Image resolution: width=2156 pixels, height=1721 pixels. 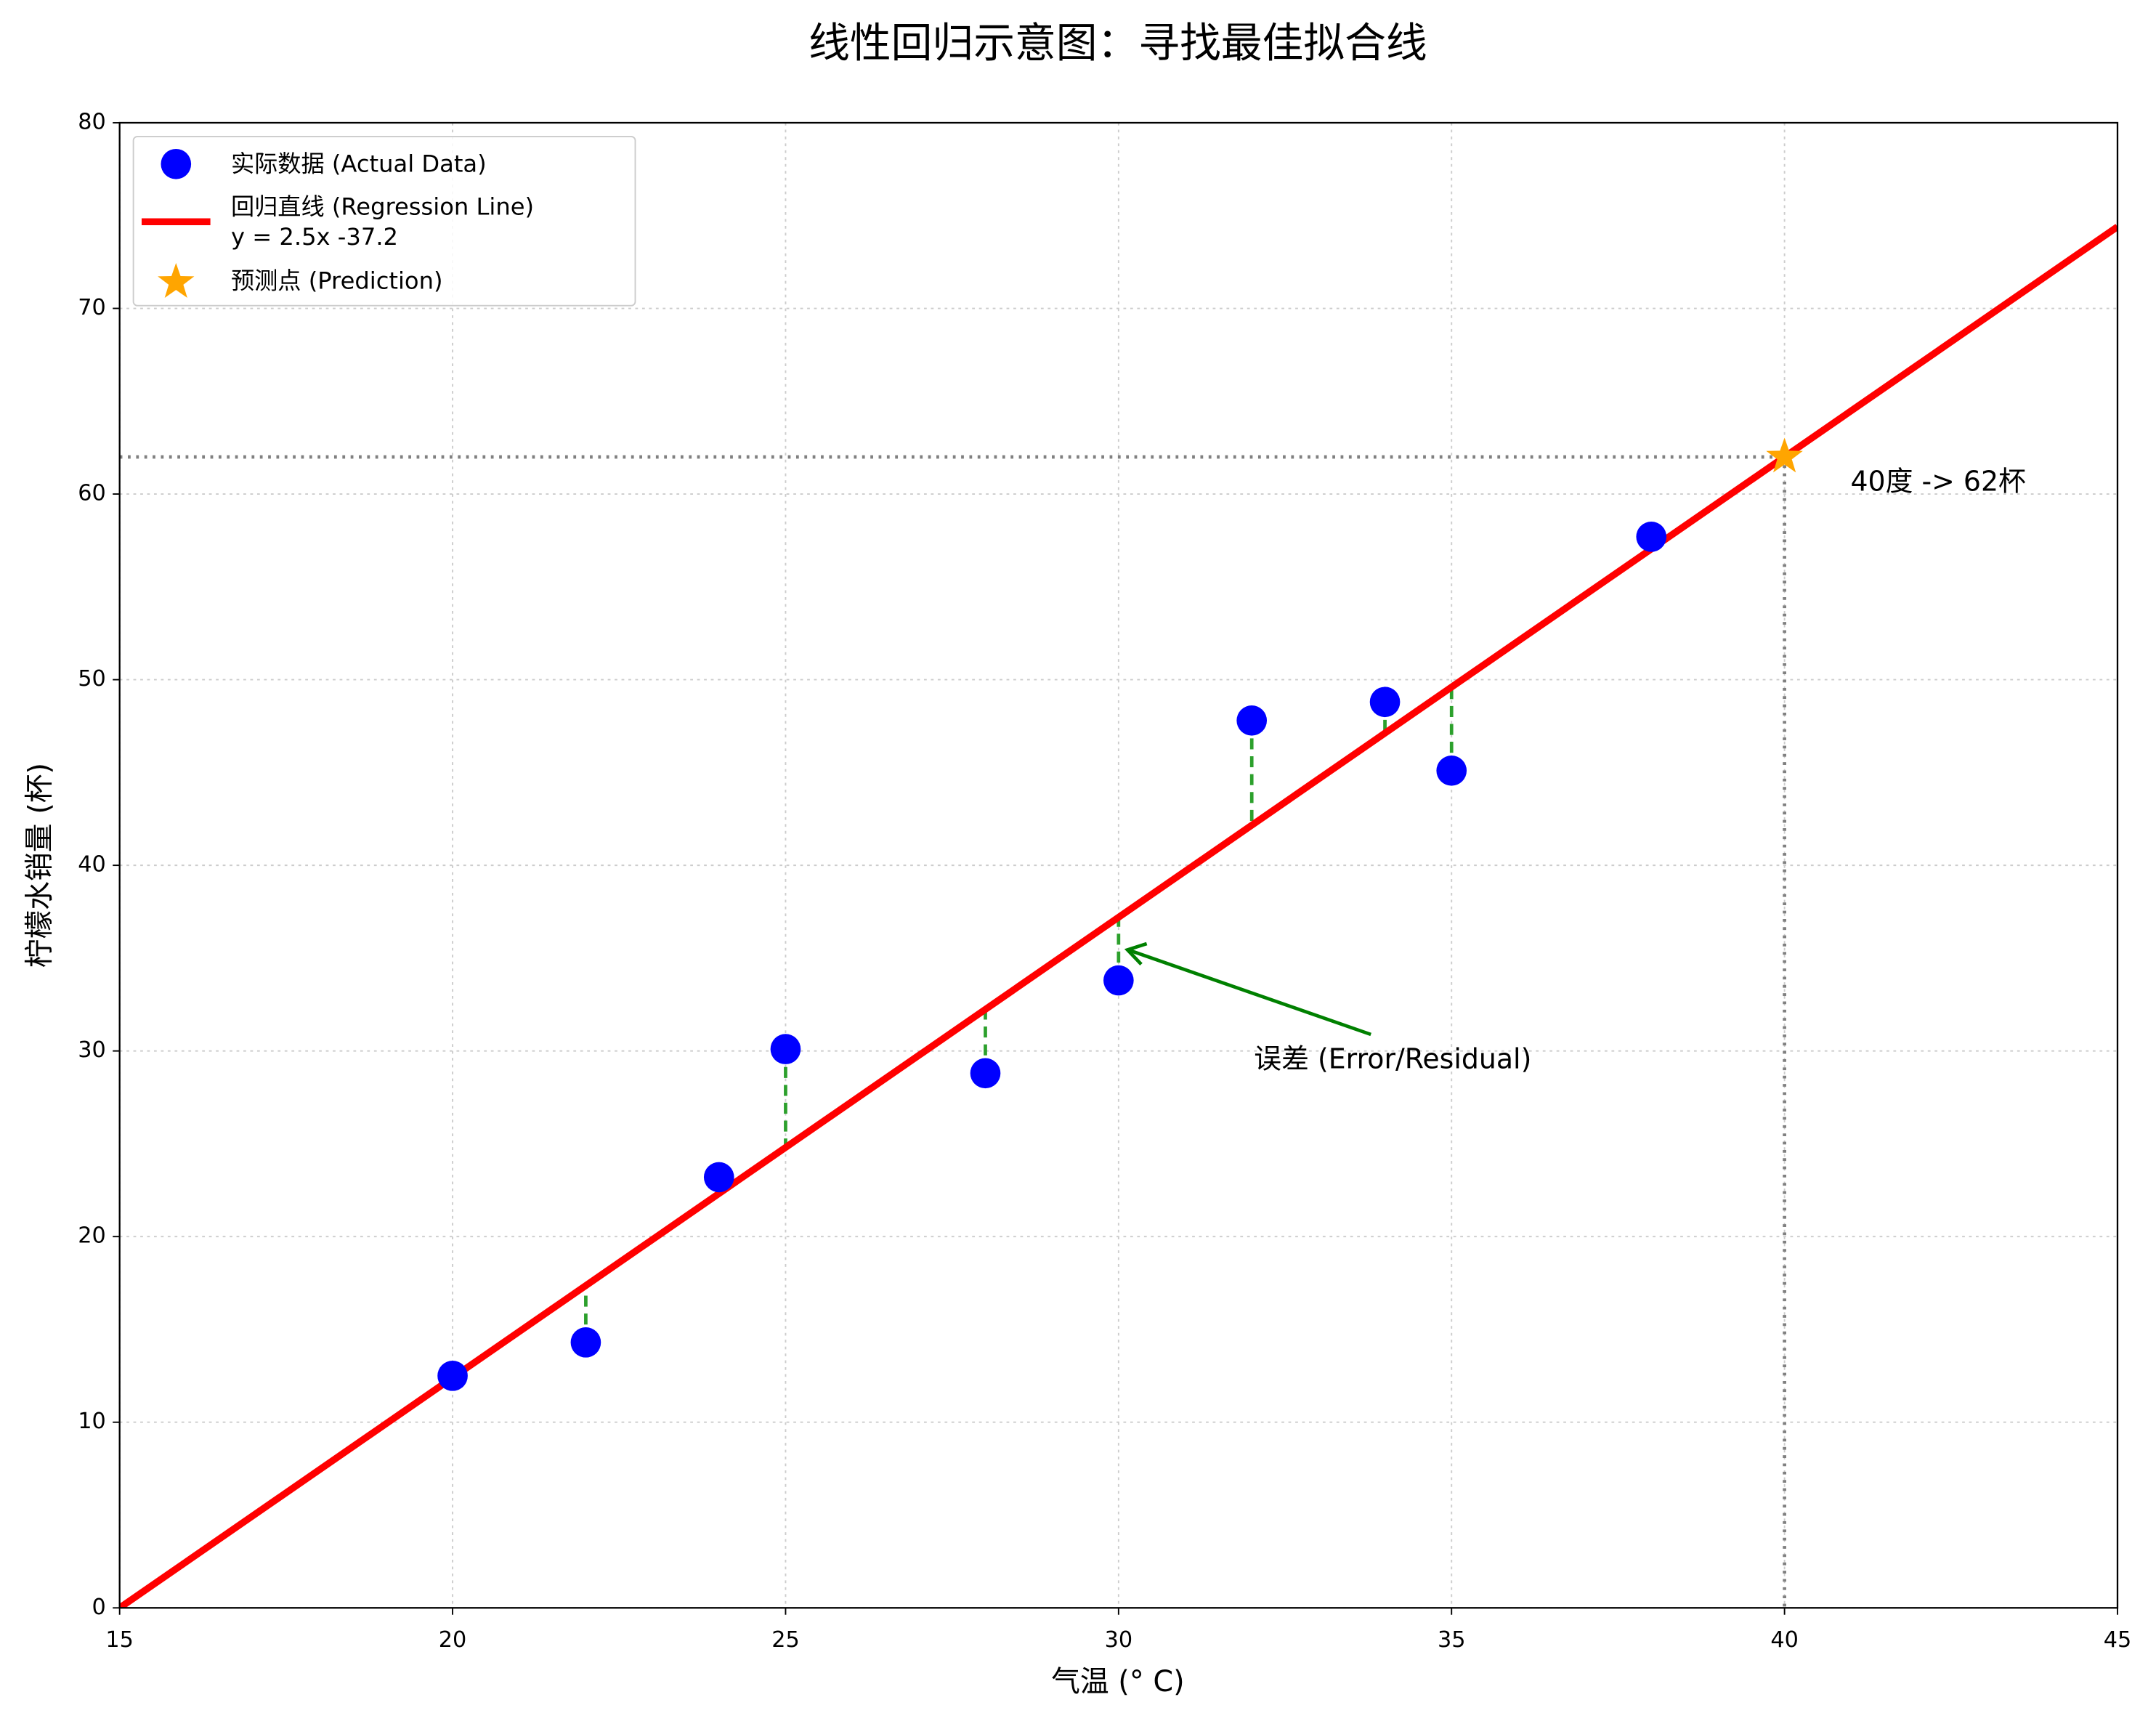 I want to click on x-tick-label: 45, so click(x=2118, y=1640).